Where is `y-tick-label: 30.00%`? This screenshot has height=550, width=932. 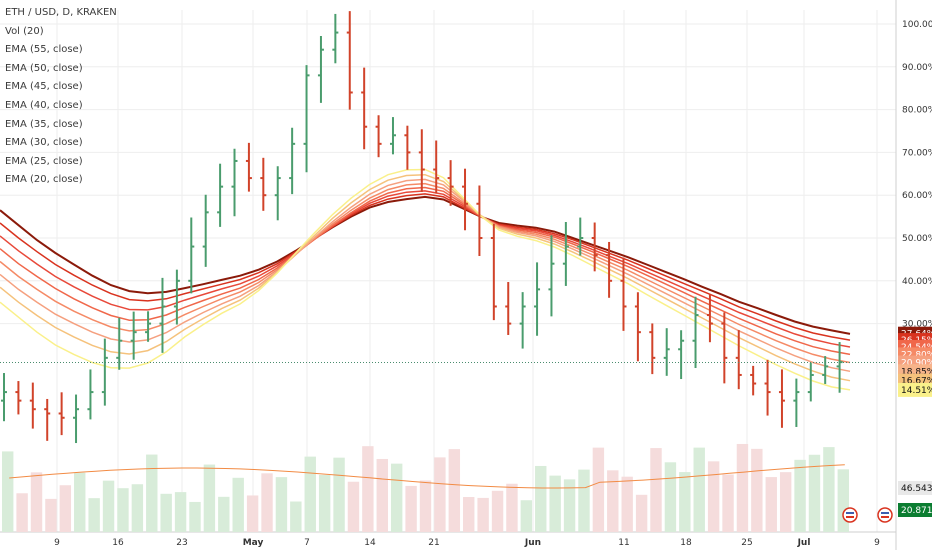
y-tick-label: 30.00% is located at coordinates (917, 325).